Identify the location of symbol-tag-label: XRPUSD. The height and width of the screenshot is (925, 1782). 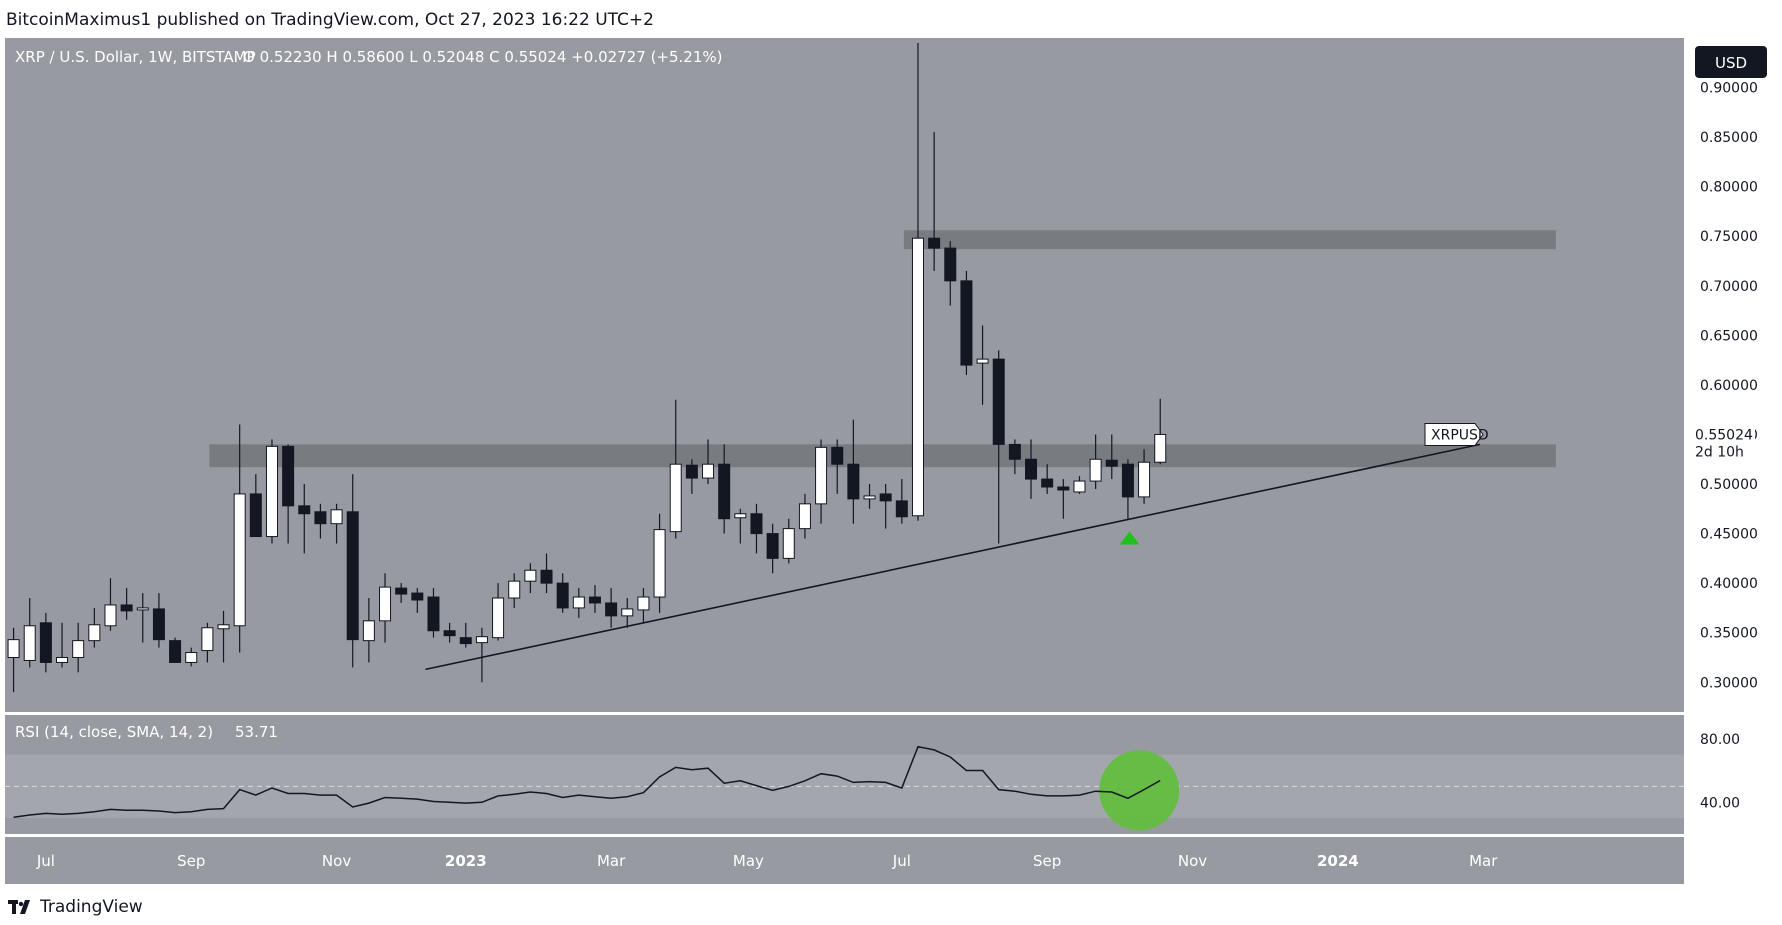
(1460, 435).